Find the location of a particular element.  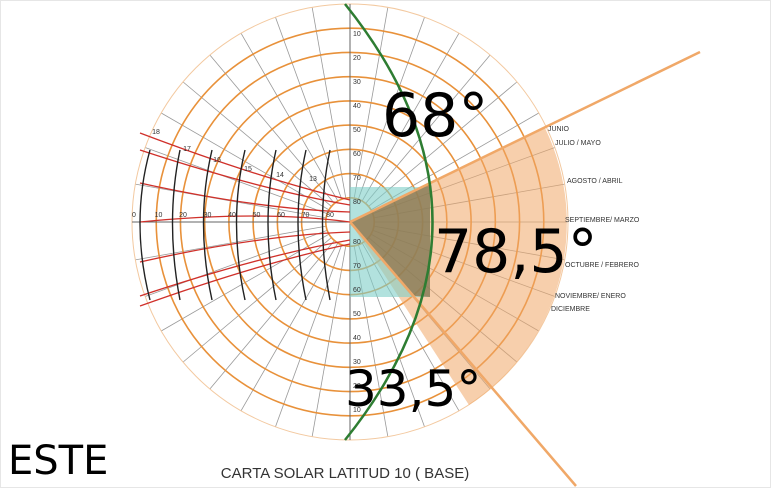

hour-label: 18 is located at coordinates (156, 132).